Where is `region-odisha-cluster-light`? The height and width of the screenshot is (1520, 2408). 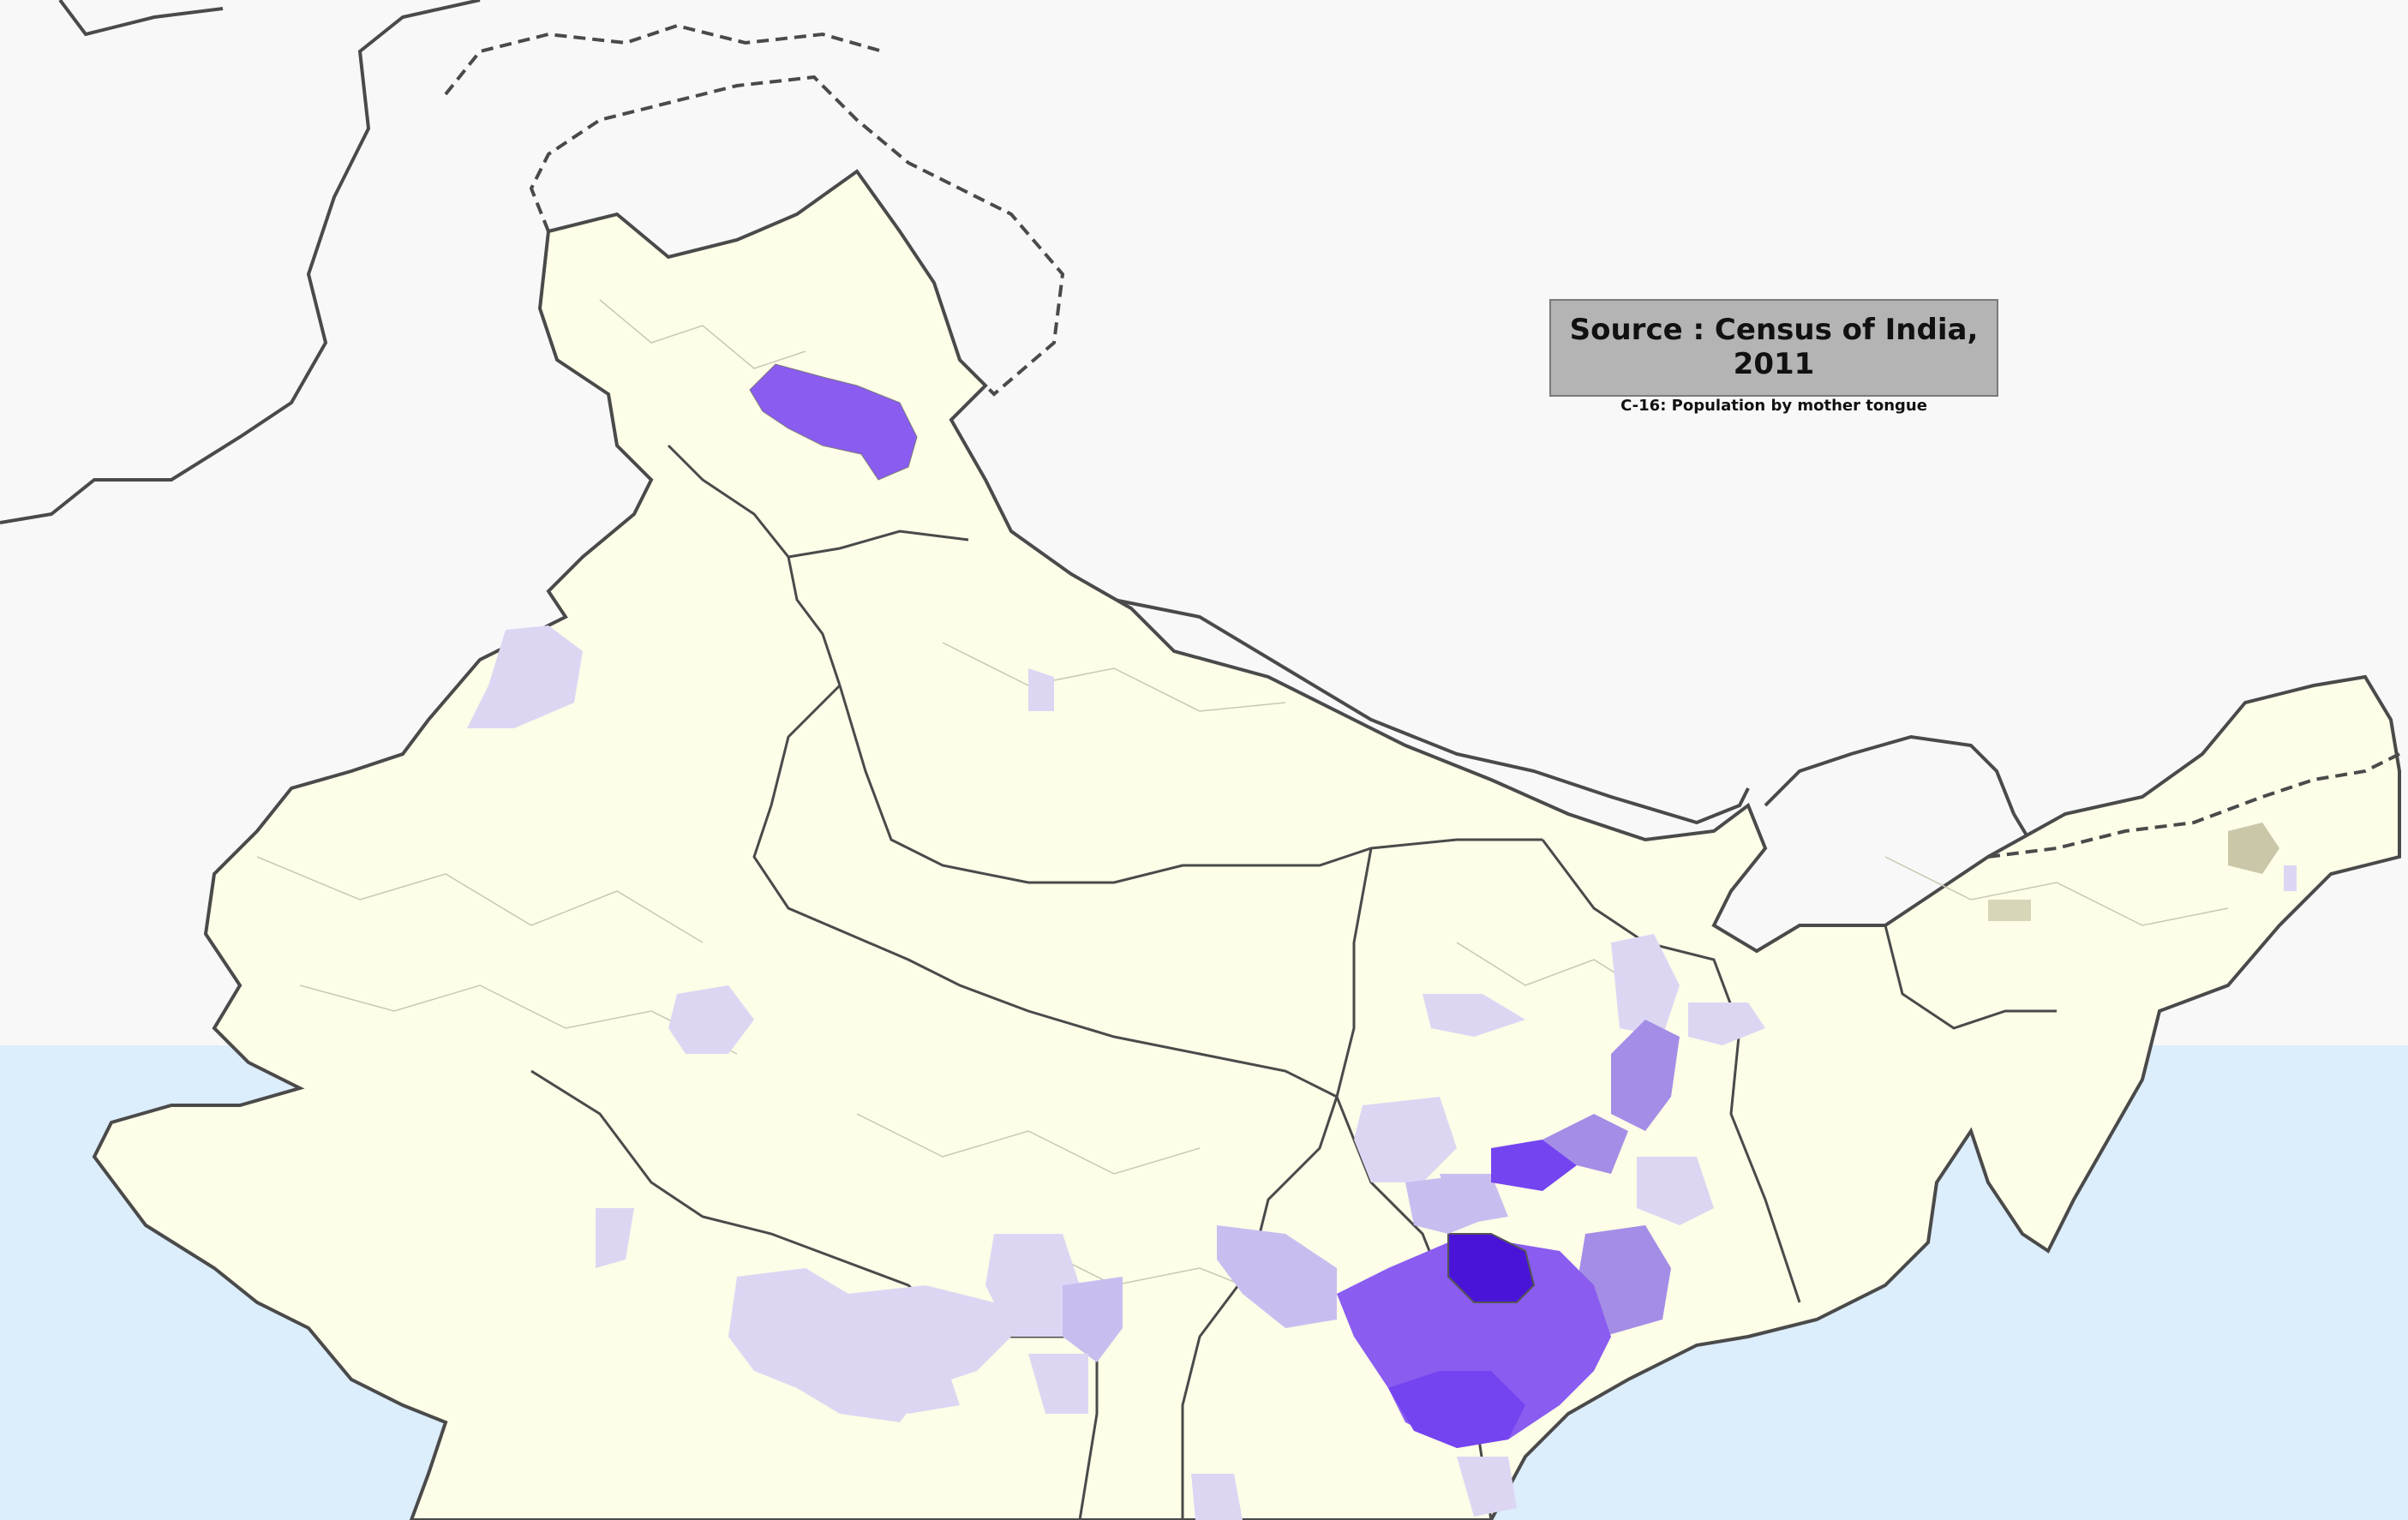 region-odisha-cluster-light is located at coordinates (1448, 1204).